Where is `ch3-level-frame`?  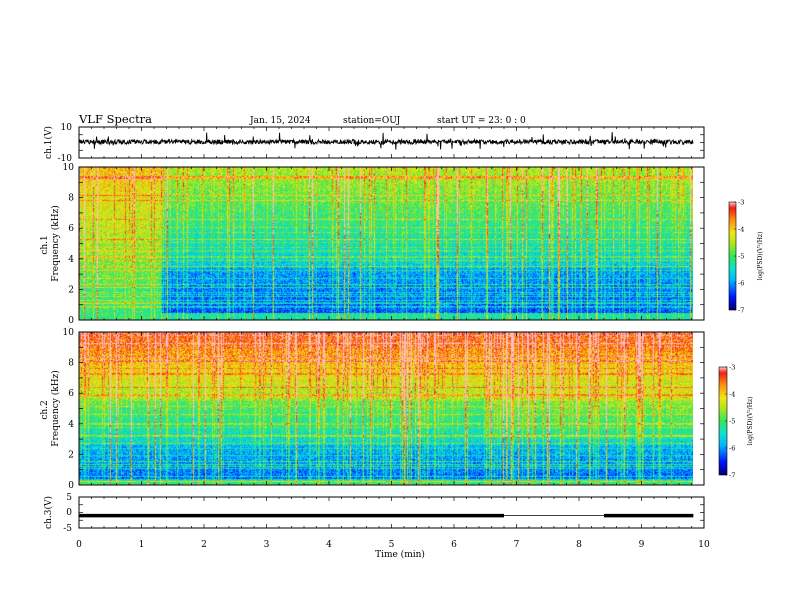
ch3-level-frame is located at coordinates (391, 512).